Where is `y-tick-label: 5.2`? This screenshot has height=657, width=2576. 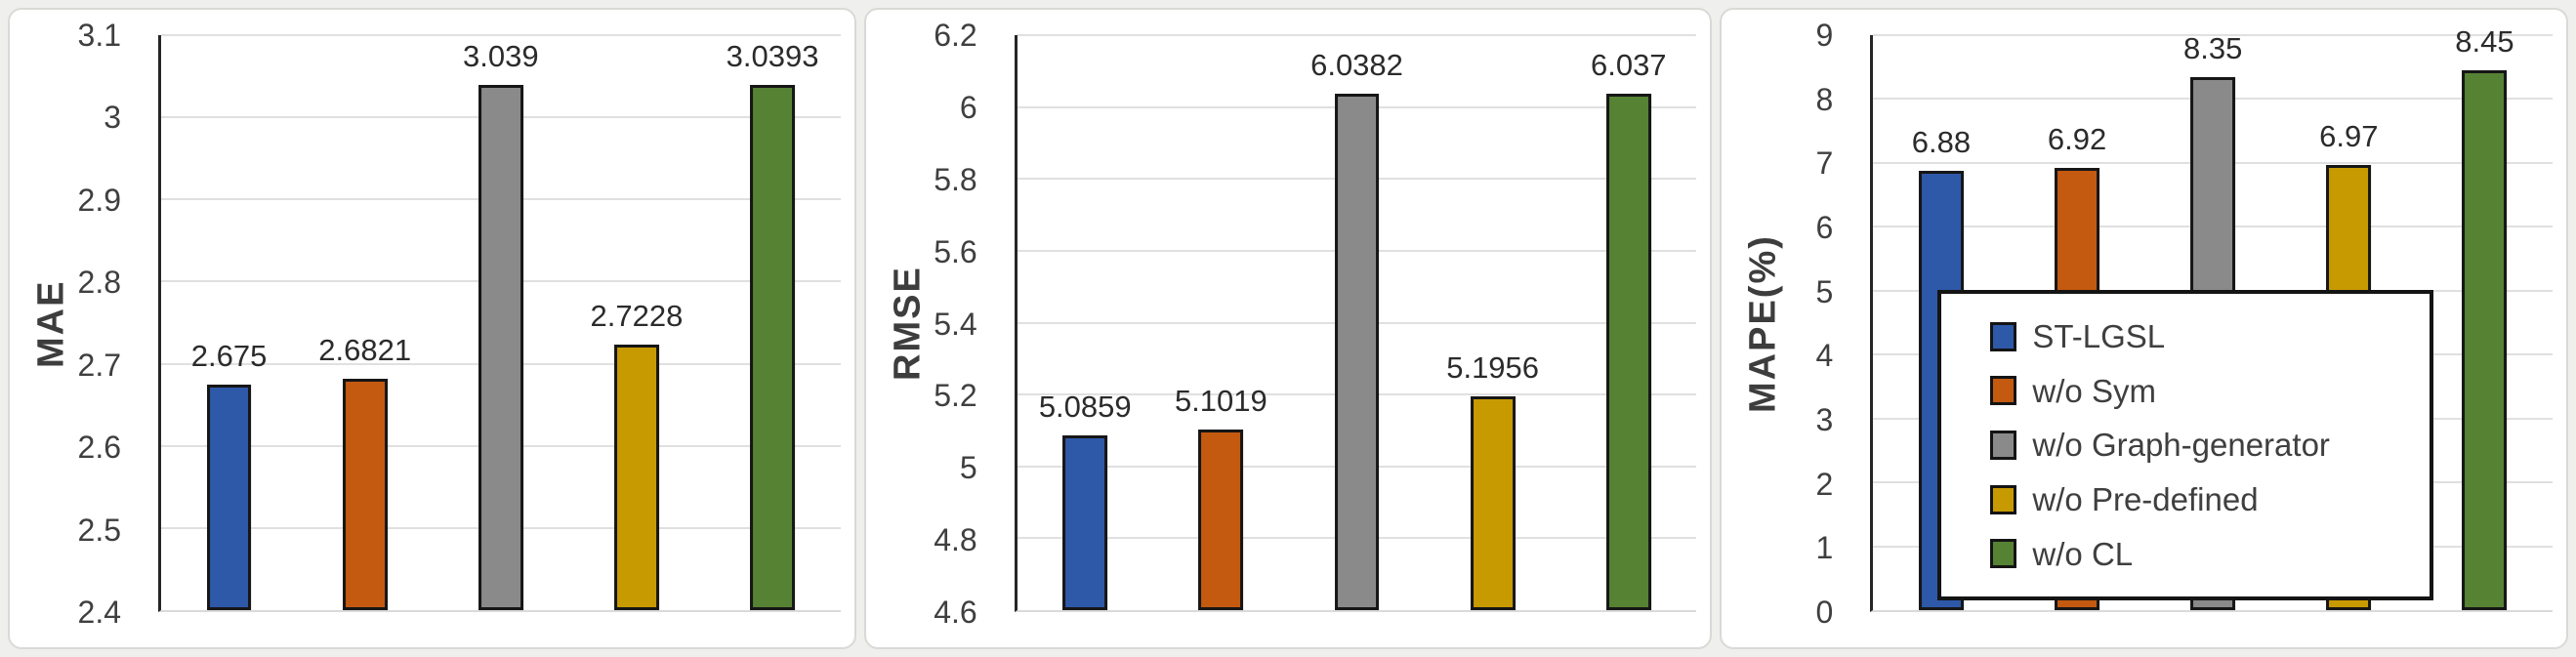
y-tick-label: 5.2 is located at coordinates (956, 396).